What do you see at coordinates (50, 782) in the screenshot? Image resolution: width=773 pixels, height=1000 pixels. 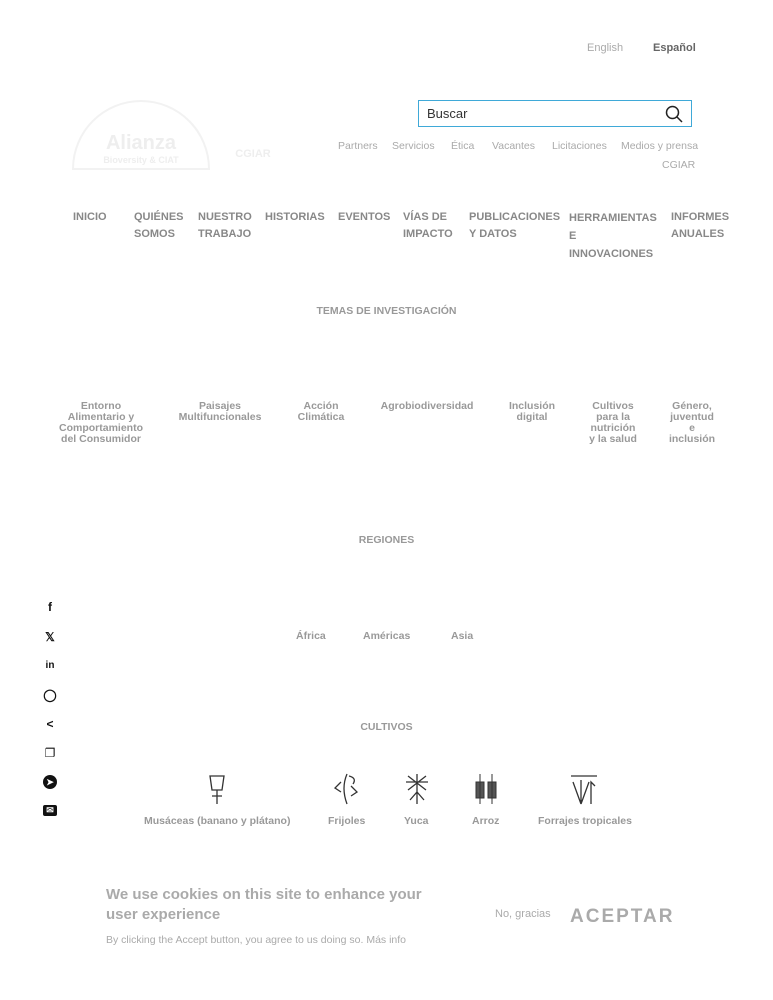 I see `telegram-icon: ➤` at bounding box center [50, 782].